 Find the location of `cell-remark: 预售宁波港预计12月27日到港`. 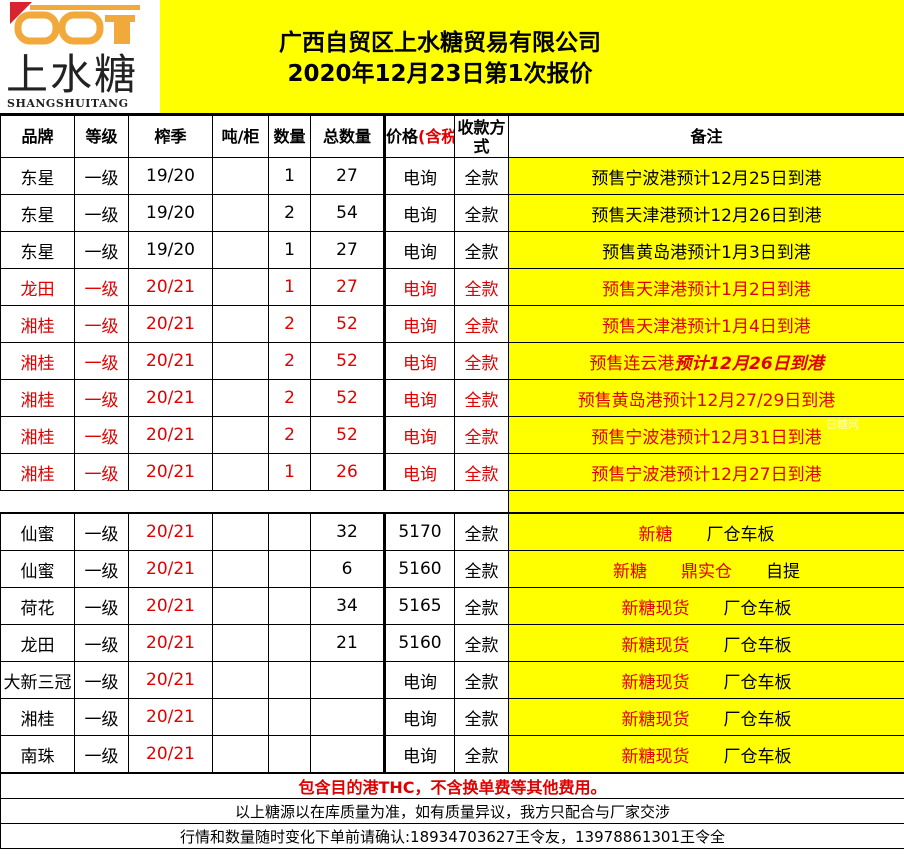

cell-remark: 预售宁波港预计12月27日到港 is located at coordinates (706, 472).